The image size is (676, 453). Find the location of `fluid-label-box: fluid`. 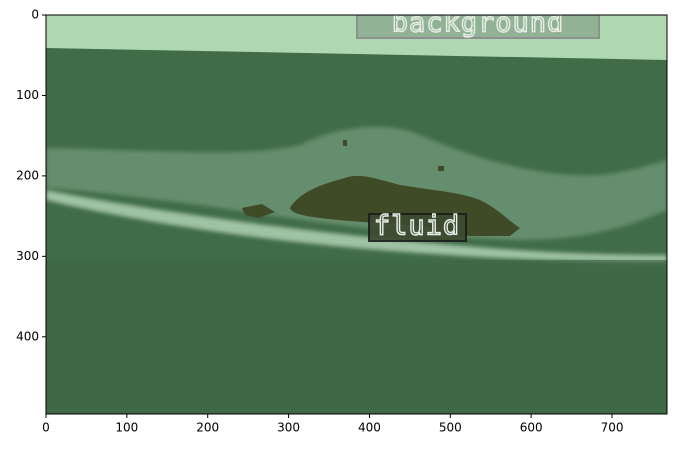

fluid-label-box: fluid is located at coordinates (417, 226).